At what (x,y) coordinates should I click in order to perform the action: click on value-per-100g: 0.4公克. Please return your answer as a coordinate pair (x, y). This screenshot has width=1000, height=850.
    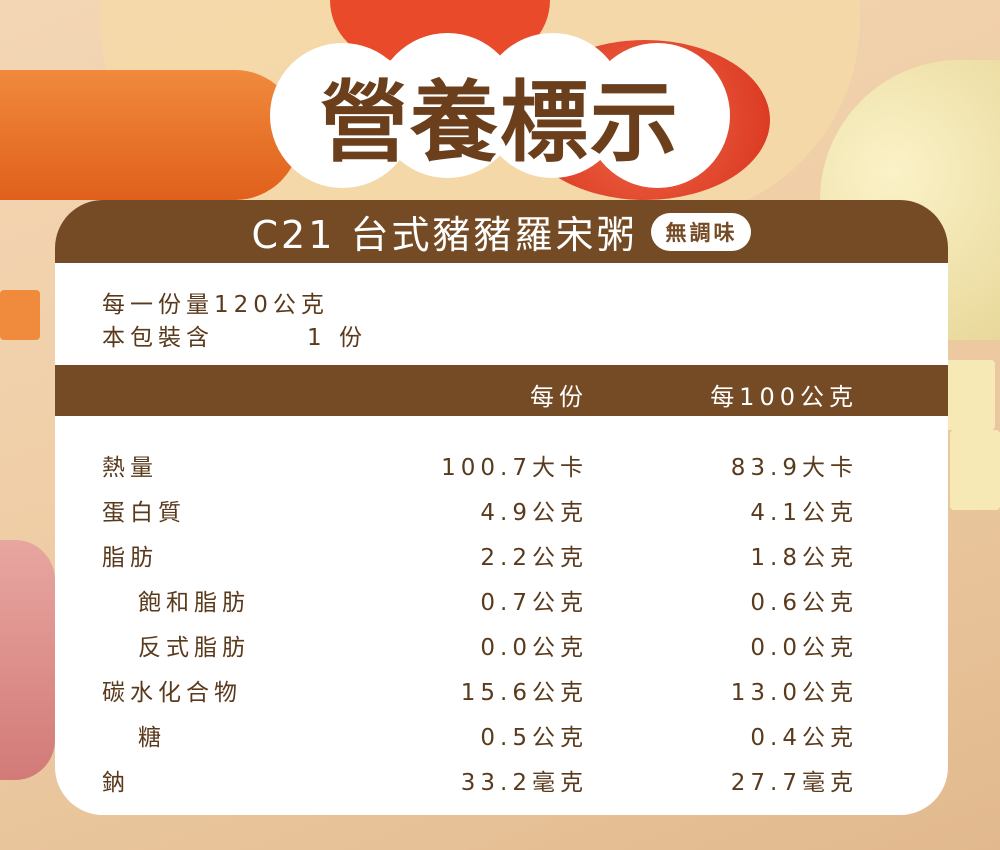
    Looking at the image, I should click on (804, 738).